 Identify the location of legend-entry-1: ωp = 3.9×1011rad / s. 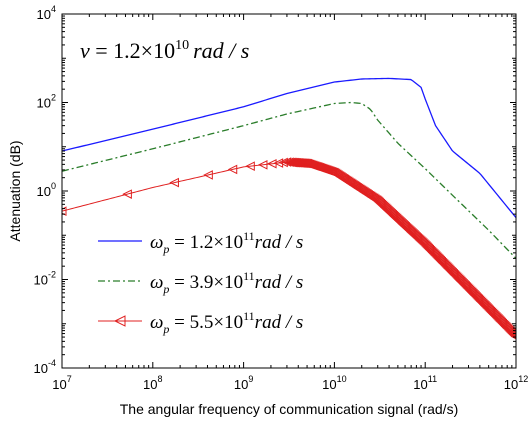
(200, 282).